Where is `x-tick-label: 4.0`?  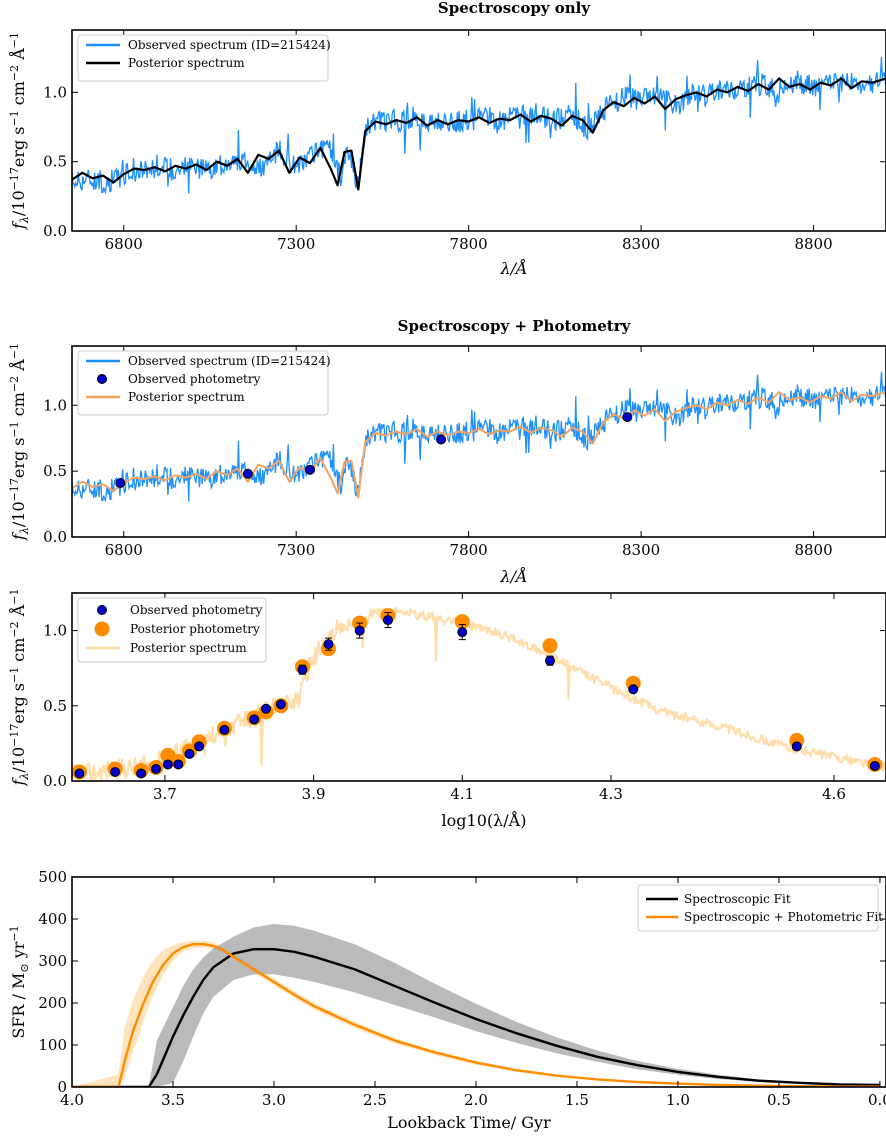 x-tick-label: 4.0 is located at coordinates (72, 1100).